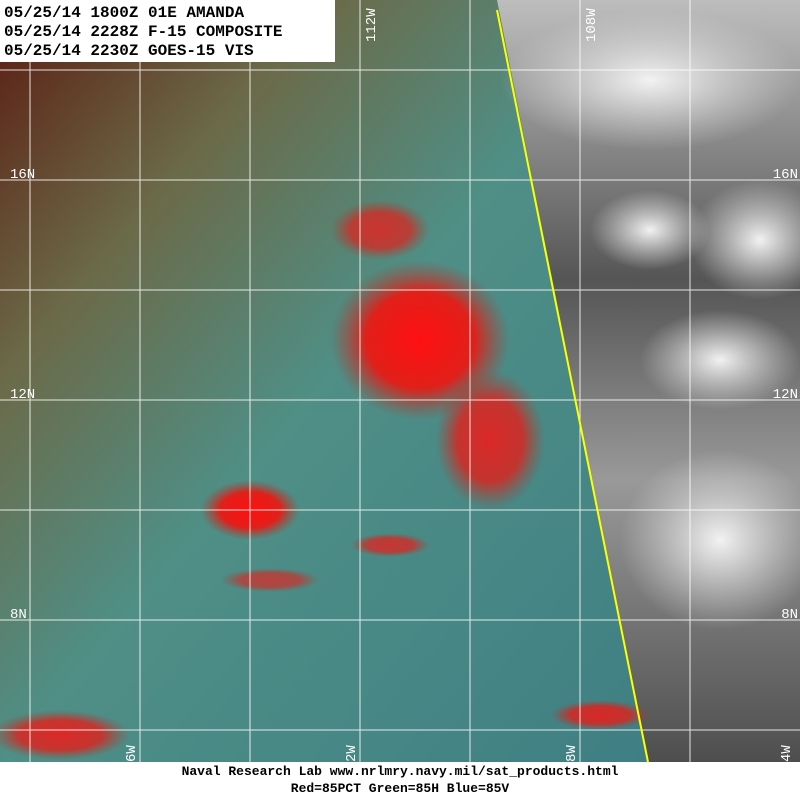 This screenshot has height=800, width=800. I want to click on footer-box, so click(400, 781).